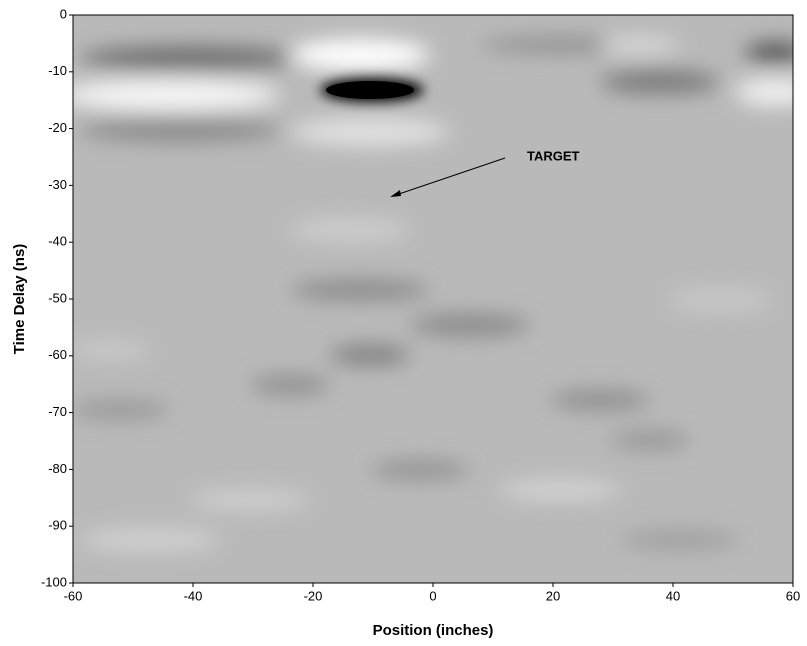  What do you see at coordinates (73, 595) in the screenshot?
I see `x-tick-label: -60` at bounding box center [73, 595].